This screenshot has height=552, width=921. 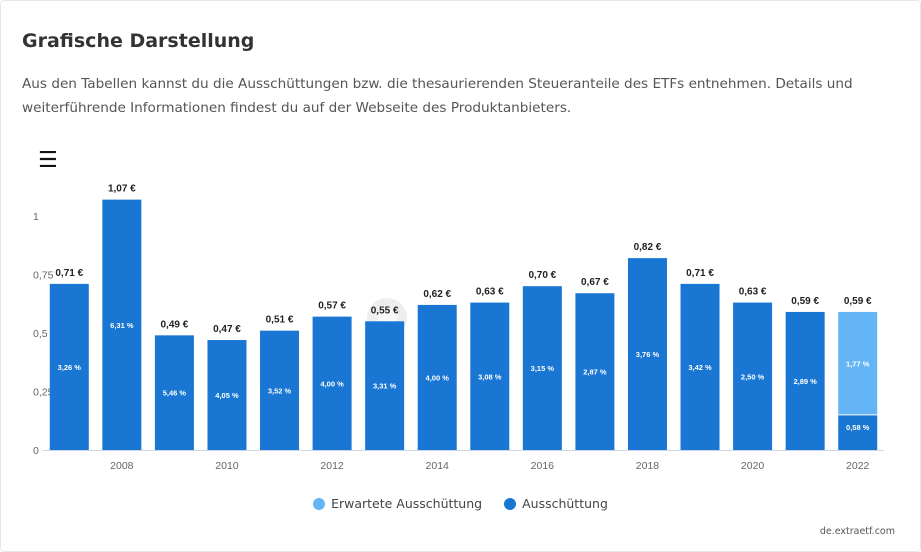 I want to click on hamburger-menu-icon: ☰, so click(x=48, y=160).